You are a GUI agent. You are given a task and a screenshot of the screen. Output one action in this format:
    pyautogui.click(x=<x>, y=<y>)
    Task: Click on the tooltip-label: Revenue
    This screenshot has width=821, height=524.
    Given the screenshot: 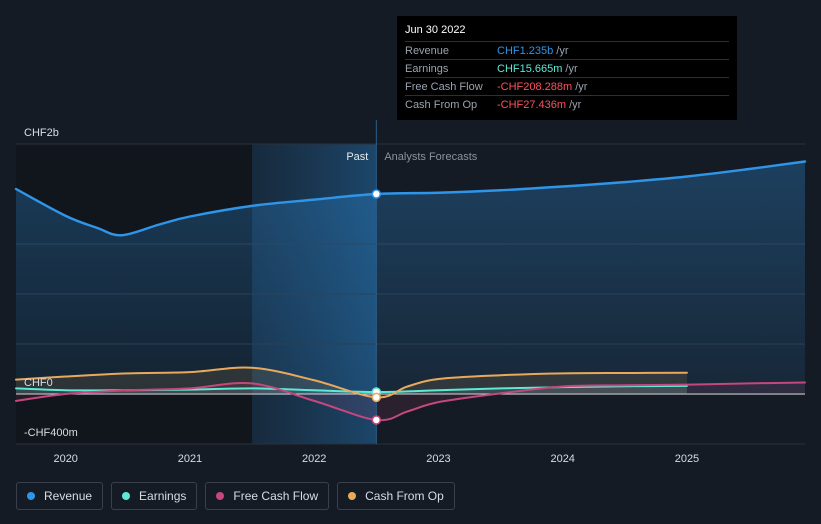 What is the action you would take?
    pyautogui.click(x=427, y=50)
    